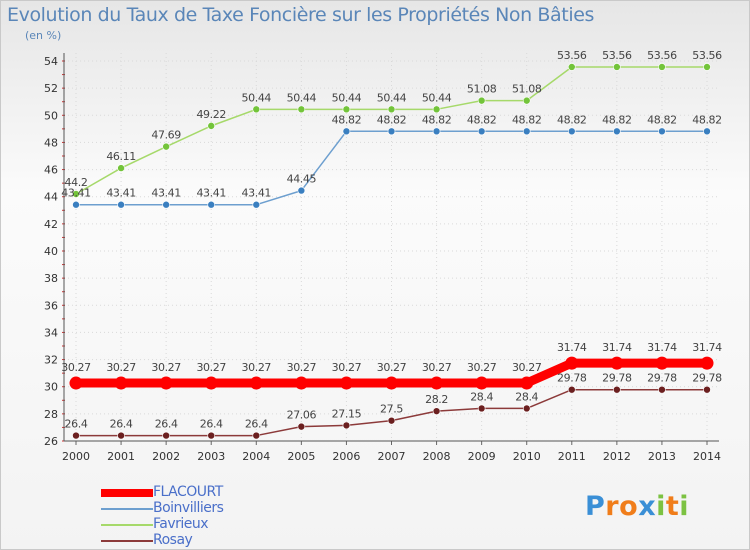 The image size is (750, 550). Describe the element at coordinates (51, 278) in the screenshot. I see `y-tick-label: 38` at that location.